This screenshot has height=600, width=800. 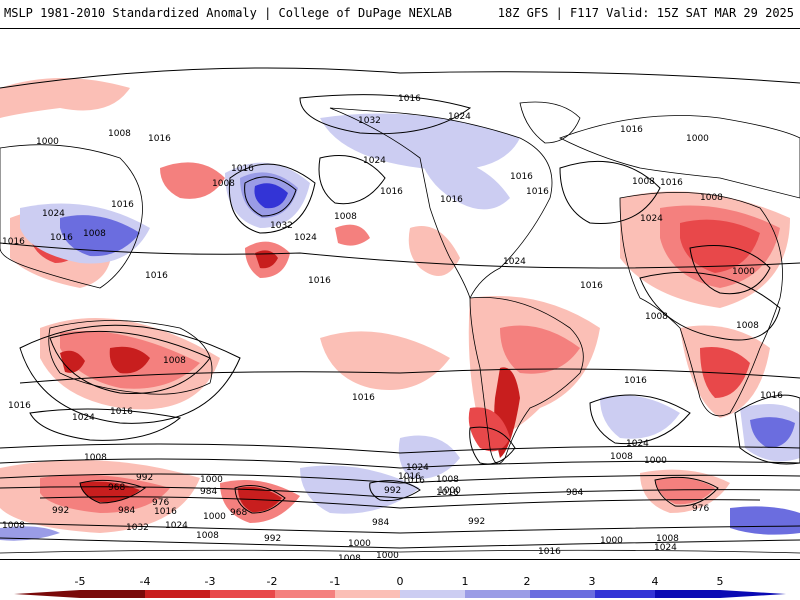 I want to click on coast-eurasia, so click(x=679, y=157).